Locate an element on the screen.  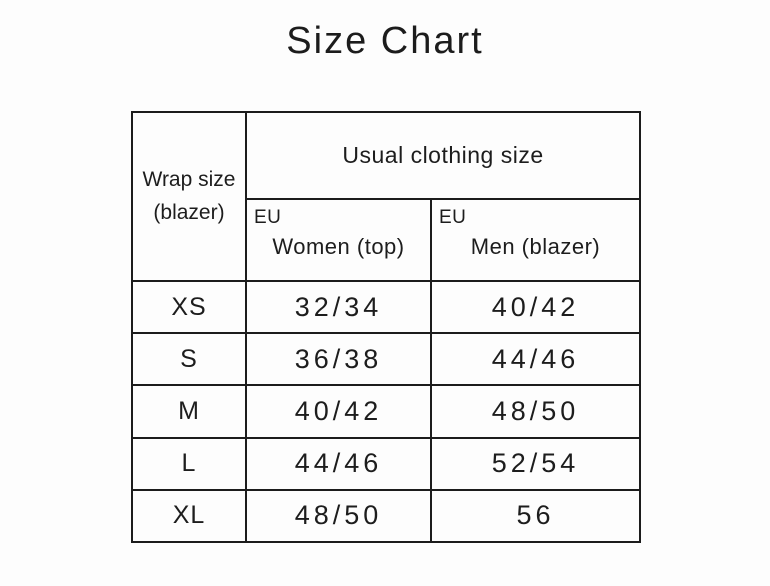
wrap-size-cell: XL is located at coordinates (189, 516).